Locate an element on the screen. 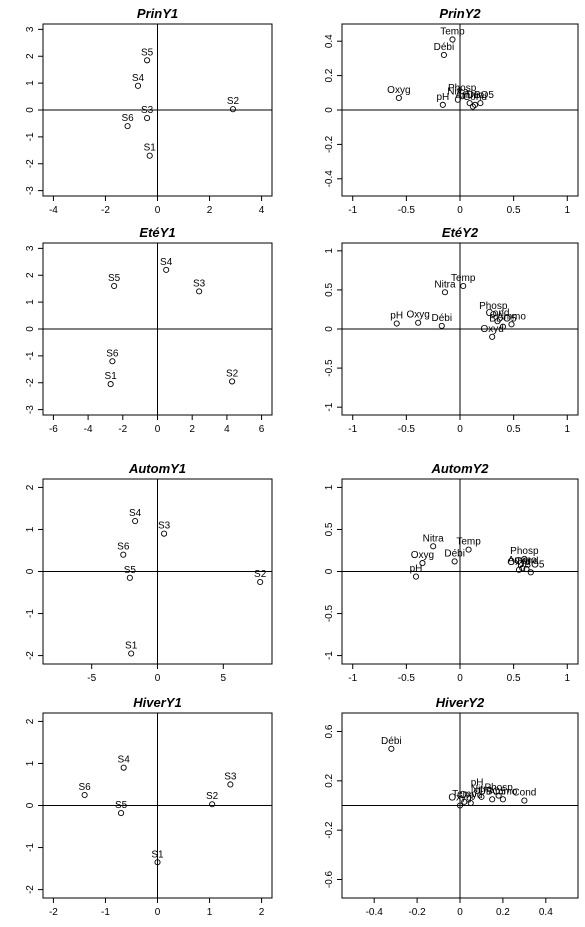 The width and height of the screenshot is (585, 927). panel-title: HiverY2 is located at coordinates (460, 702).